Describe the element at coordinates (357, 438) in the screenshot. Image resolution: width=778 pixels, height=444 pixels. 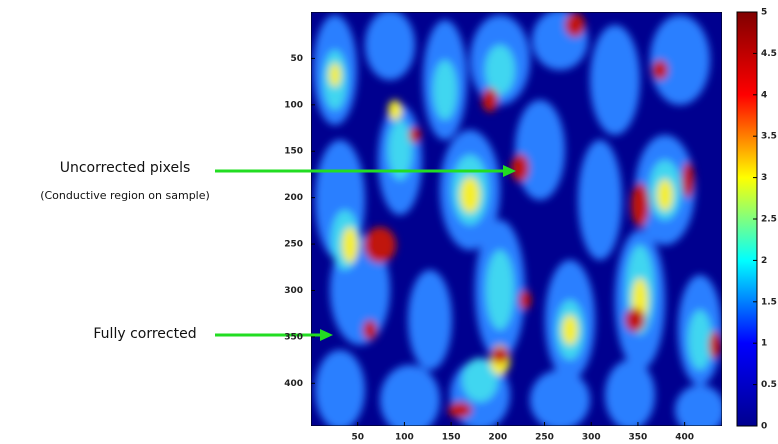
I see `x-tick-label: 50` at that location.